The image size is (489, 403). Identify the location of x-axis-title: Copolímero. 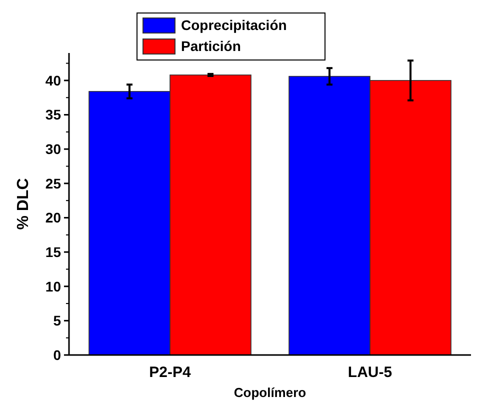
(270, 392).